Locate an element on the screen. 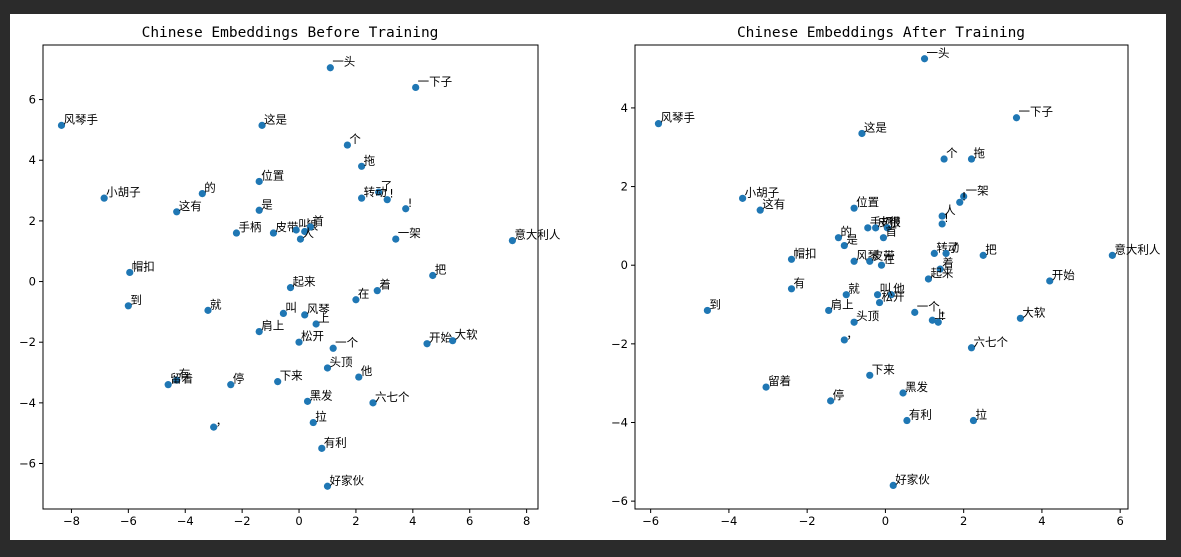 The width and height of the screenshot is (1181, 557). x-tick-label: 2 is located at coordinates (963, 521).